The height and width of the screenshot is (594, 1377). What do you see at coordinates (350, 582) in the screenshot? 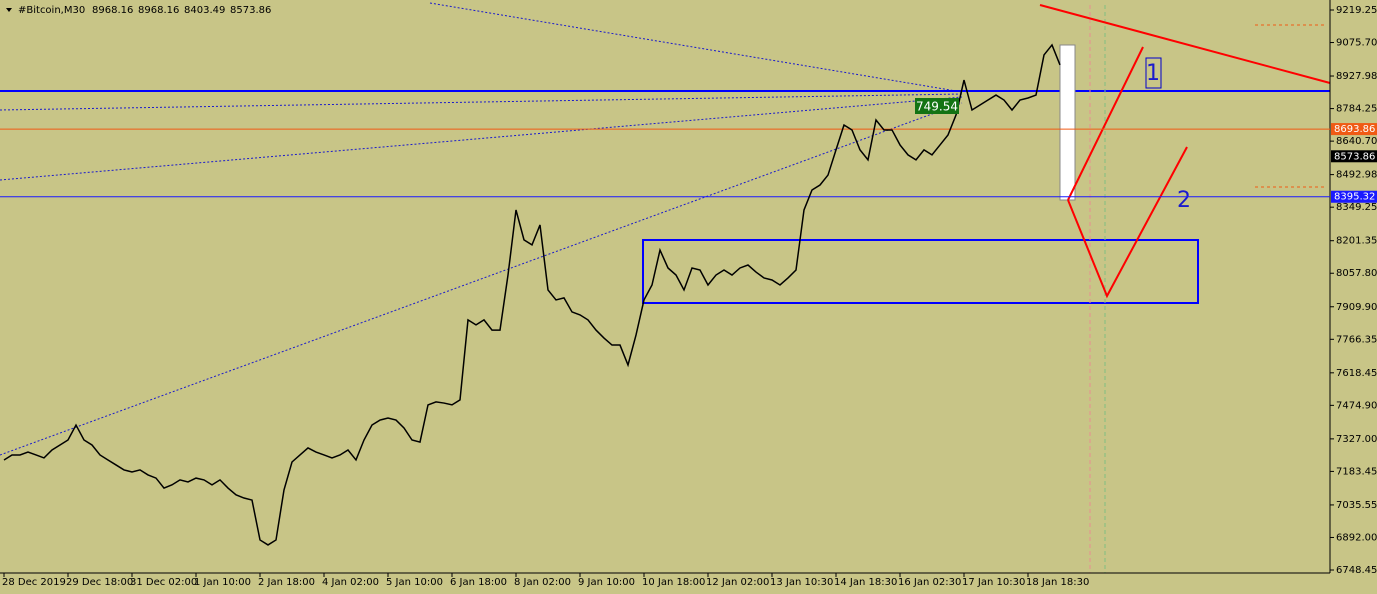
I see `x-tick-label: 4 Jan 02:00` at bounding box center [350, 582].